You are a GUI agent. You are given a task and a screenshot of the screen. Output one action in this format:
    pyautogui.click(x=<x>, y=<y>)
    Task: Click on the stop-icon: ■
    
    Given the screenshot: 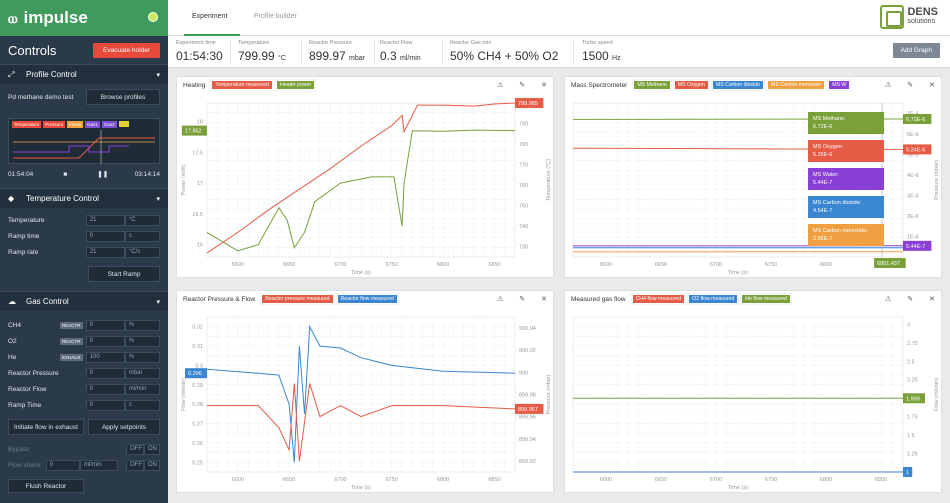 What is the action you would take?
    pyautogui.click(x=65, y=174)
    